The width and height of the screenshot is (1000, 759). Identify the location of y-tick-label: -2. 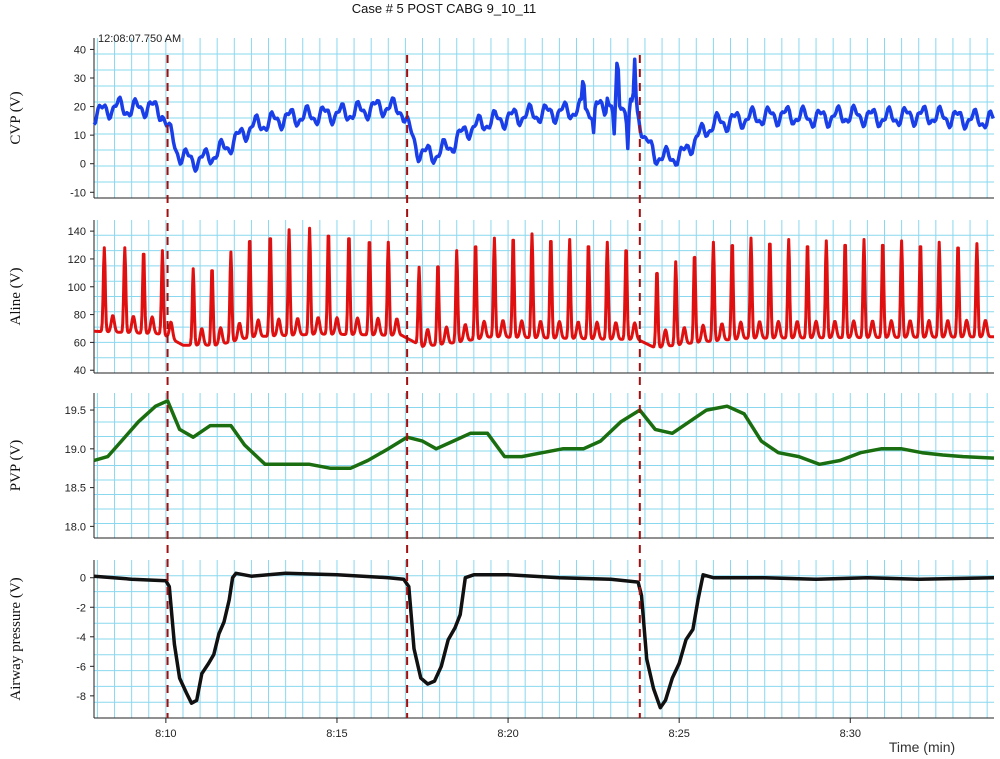
(81, 608).